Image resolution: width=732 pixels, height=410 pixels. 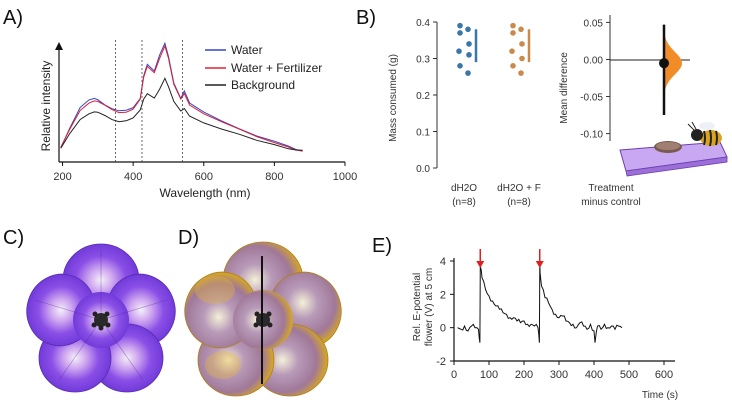 I want to click on a-x-ticks: 200 400 600 800 1000, so click(x=205, y=172).